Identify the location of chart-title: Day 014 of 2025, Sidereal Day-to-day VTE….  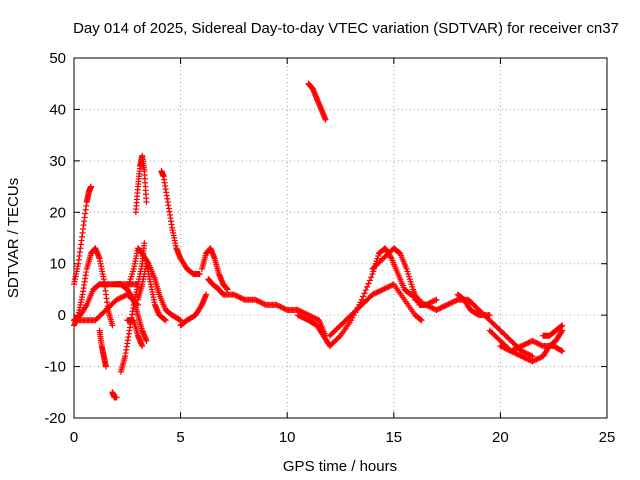
(346, 28).